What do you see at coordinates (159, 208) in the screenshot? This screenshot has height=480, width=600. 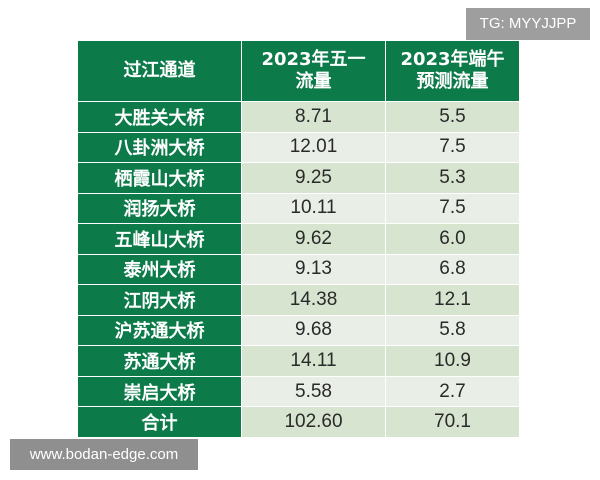 I see `bridge-name-cell: 润扬大桥` at bounding box center [159, 208].